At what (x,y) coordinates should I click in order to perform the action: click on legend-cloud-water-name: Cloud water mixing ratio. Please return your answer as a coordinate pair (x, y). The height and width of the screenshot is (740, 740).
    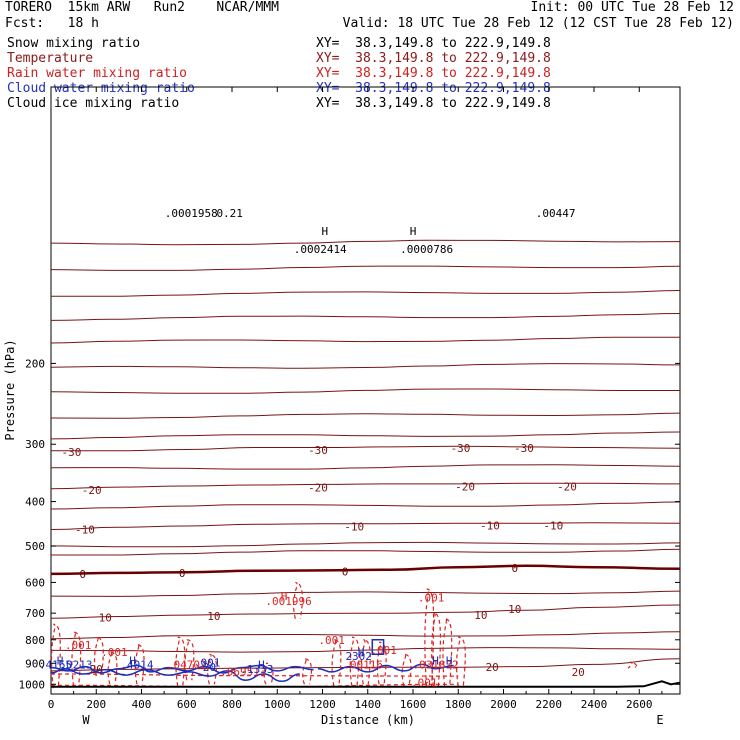
    Looking at the image, I should click on (101, 88).